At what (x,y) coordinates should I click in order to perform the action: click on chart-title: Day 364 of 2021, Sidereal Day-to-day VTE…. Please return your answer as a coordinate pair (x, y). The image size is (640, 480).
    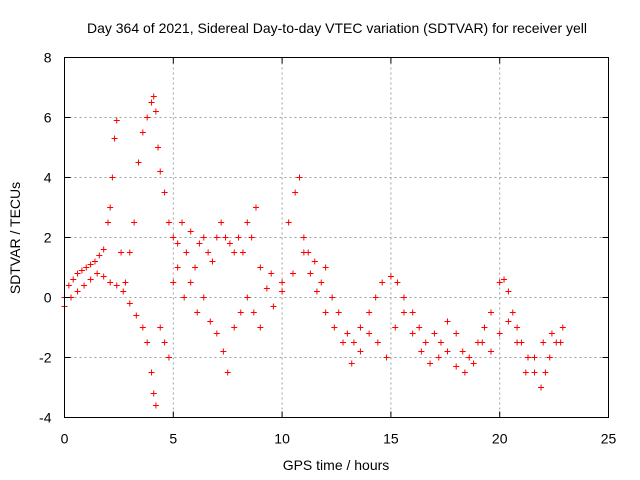
    Looking at the image, I should click on (337, 28).